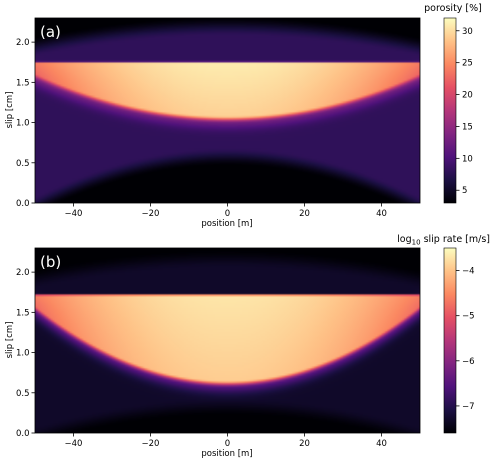 Image resolution: width=500 pixels, height=462 pixels. I want to click on panel-a-y-ticks: 0.0 0.5 1.0 1.5 2.0, so click(25, 123).